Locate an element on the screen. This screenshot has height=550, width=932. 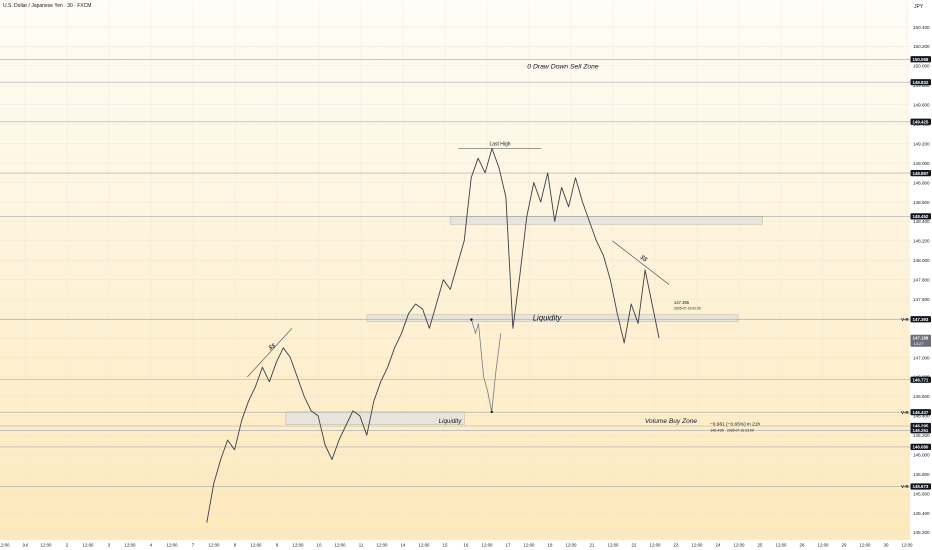
zone-box-upper is located at coordinates (606, 220).